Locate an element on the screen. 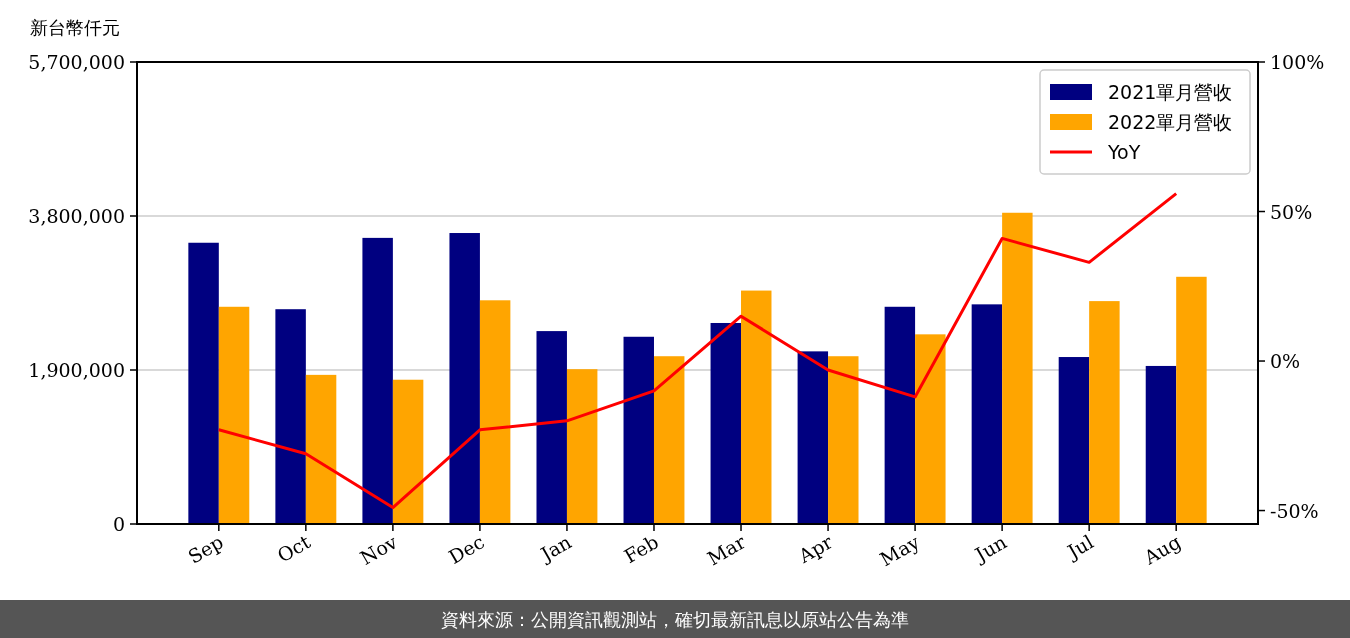 This screenshot has height=638, width=1350. x-tick-label: Nov is located at coordinates (379, 549).